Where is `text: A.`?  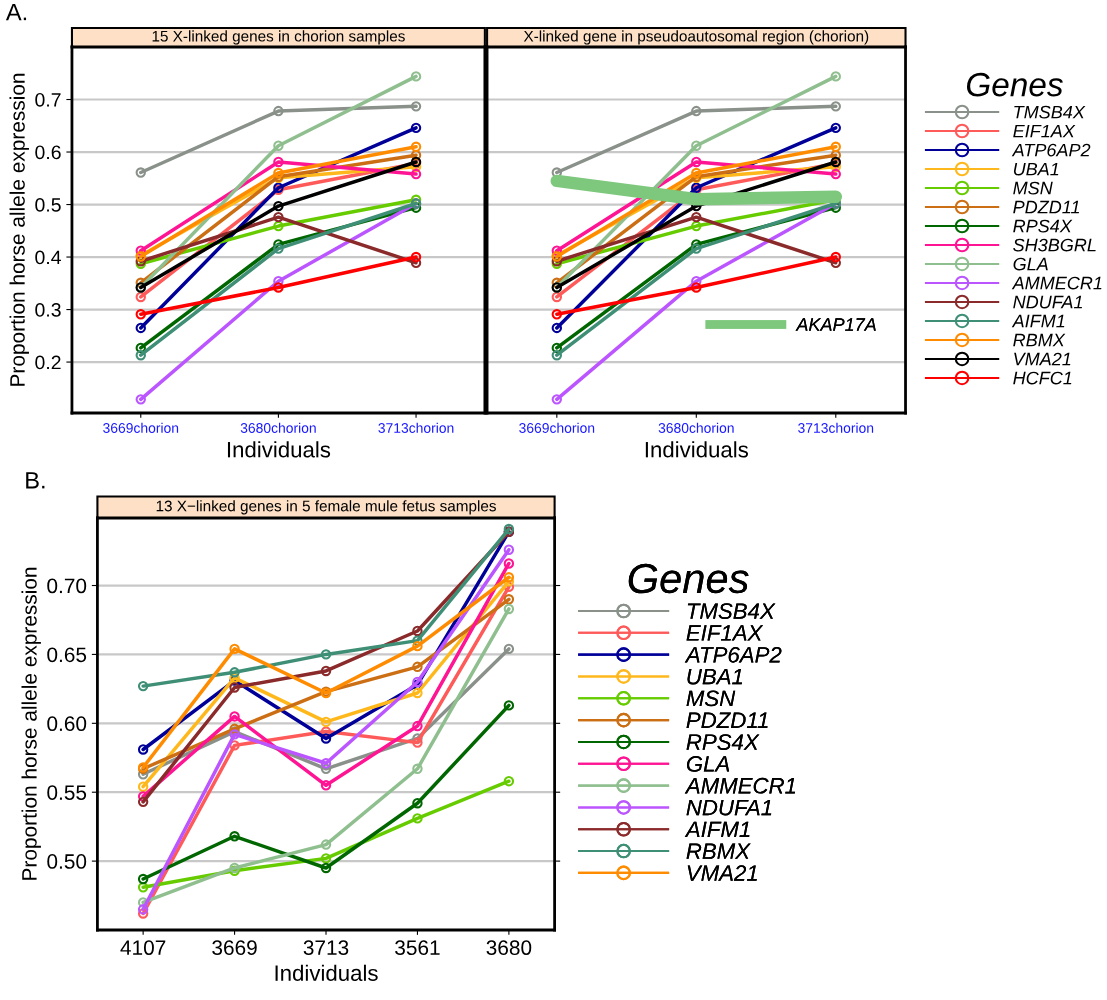
text: A. is located at coordinates (16, 12).